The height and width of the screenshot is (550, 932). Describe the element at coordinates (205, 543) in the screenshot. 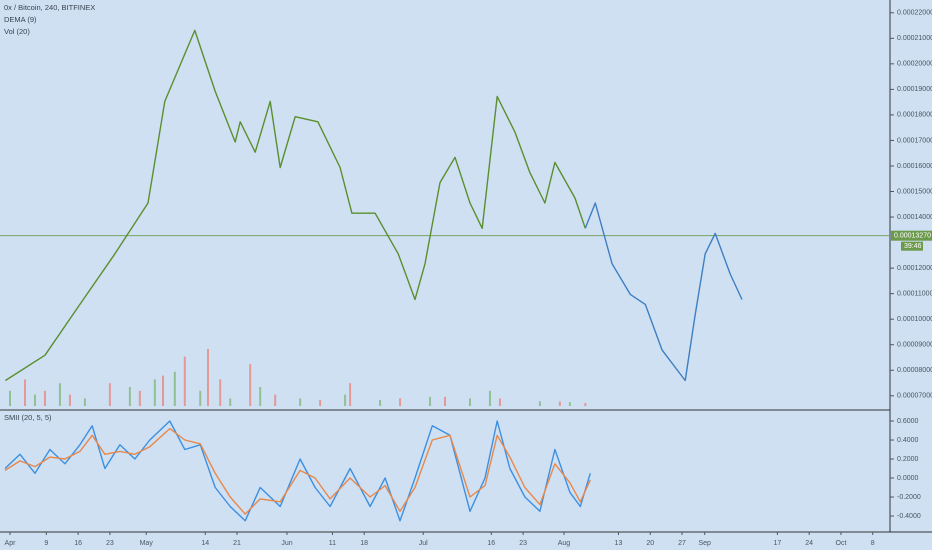

I see `x-tick-label: 14` at that location.